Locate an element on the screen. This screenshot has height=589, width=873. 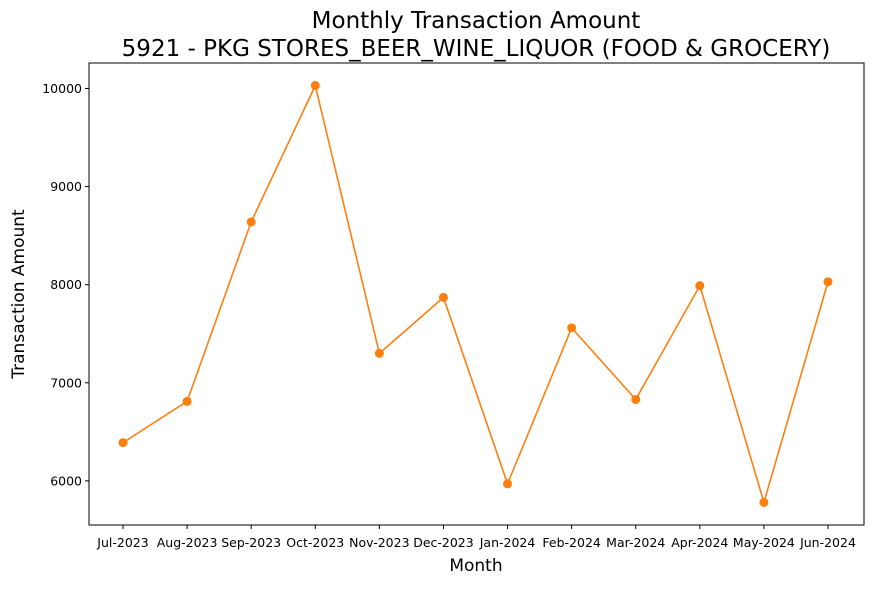
x-tick-label: Dec-2023 is located at coordinates (443, 542).